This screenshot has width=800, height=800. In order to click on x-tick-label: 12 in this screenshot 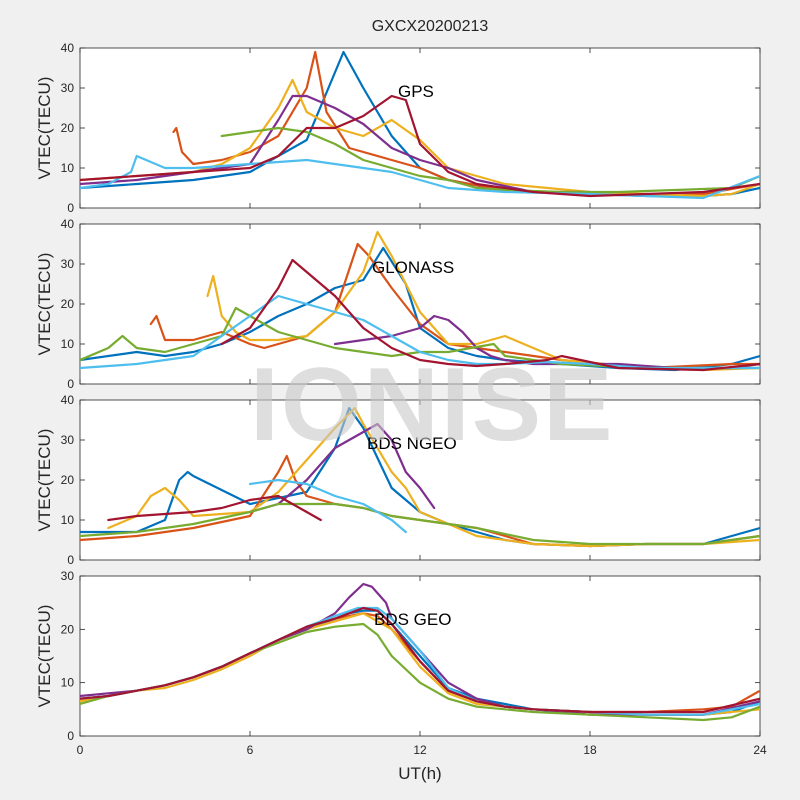, I will do `click(420, 750)`.